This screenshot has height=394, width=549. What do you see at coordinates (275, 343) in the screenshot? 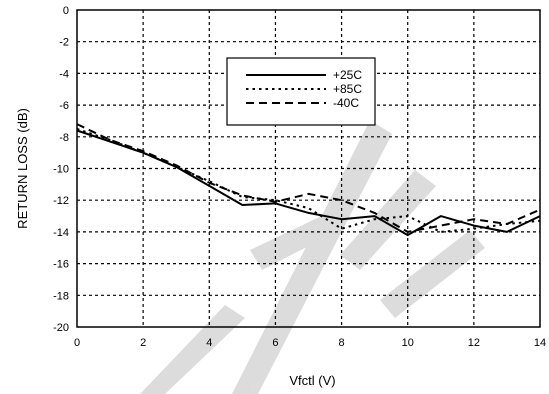
I see `x-tick-label: 6` at bounding box center [275, 343].